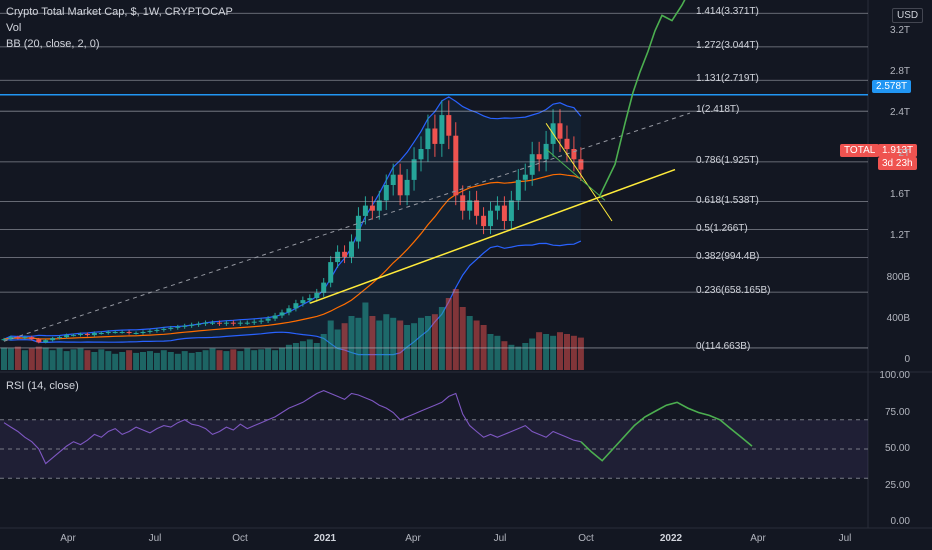 This screenshot has height=550, width=932. I want to click on time-tick-label: 2022, so click(671, 538).